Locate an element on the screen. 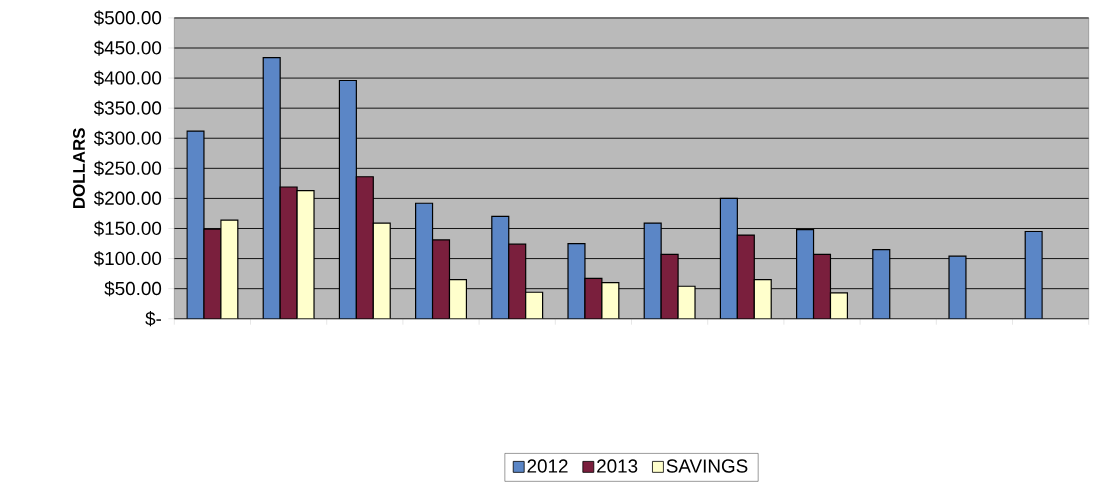 The image size is (1095, 493). y-tick-label: $450.00 is located at coordinates (127, 48).